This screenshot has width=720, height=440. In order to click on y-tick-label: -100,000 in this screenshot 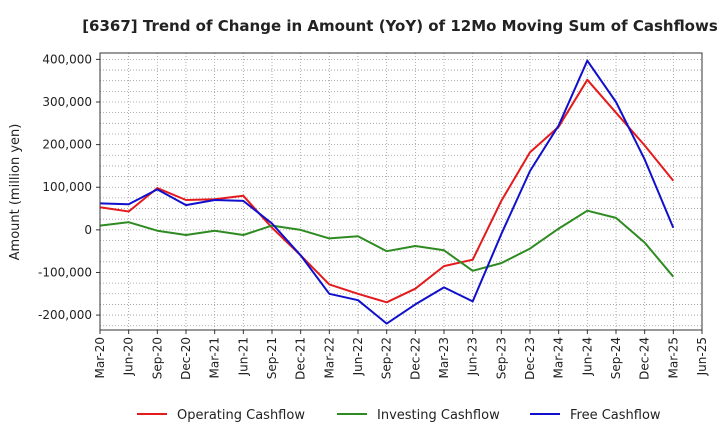, I will do `click(65, 272)`.